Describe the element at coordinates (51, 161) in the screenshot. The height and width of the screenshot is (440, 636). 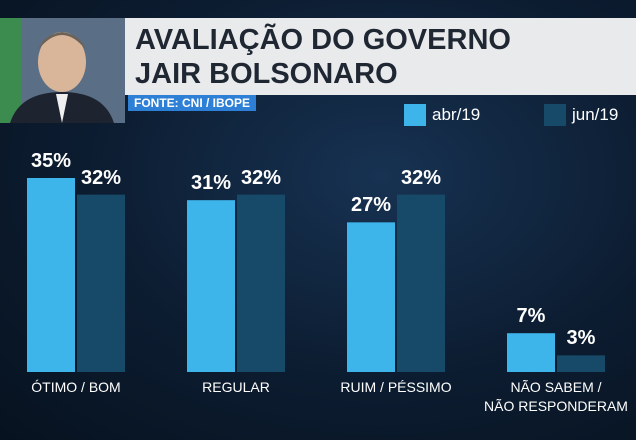
I see `value-label: 35%` at that location.